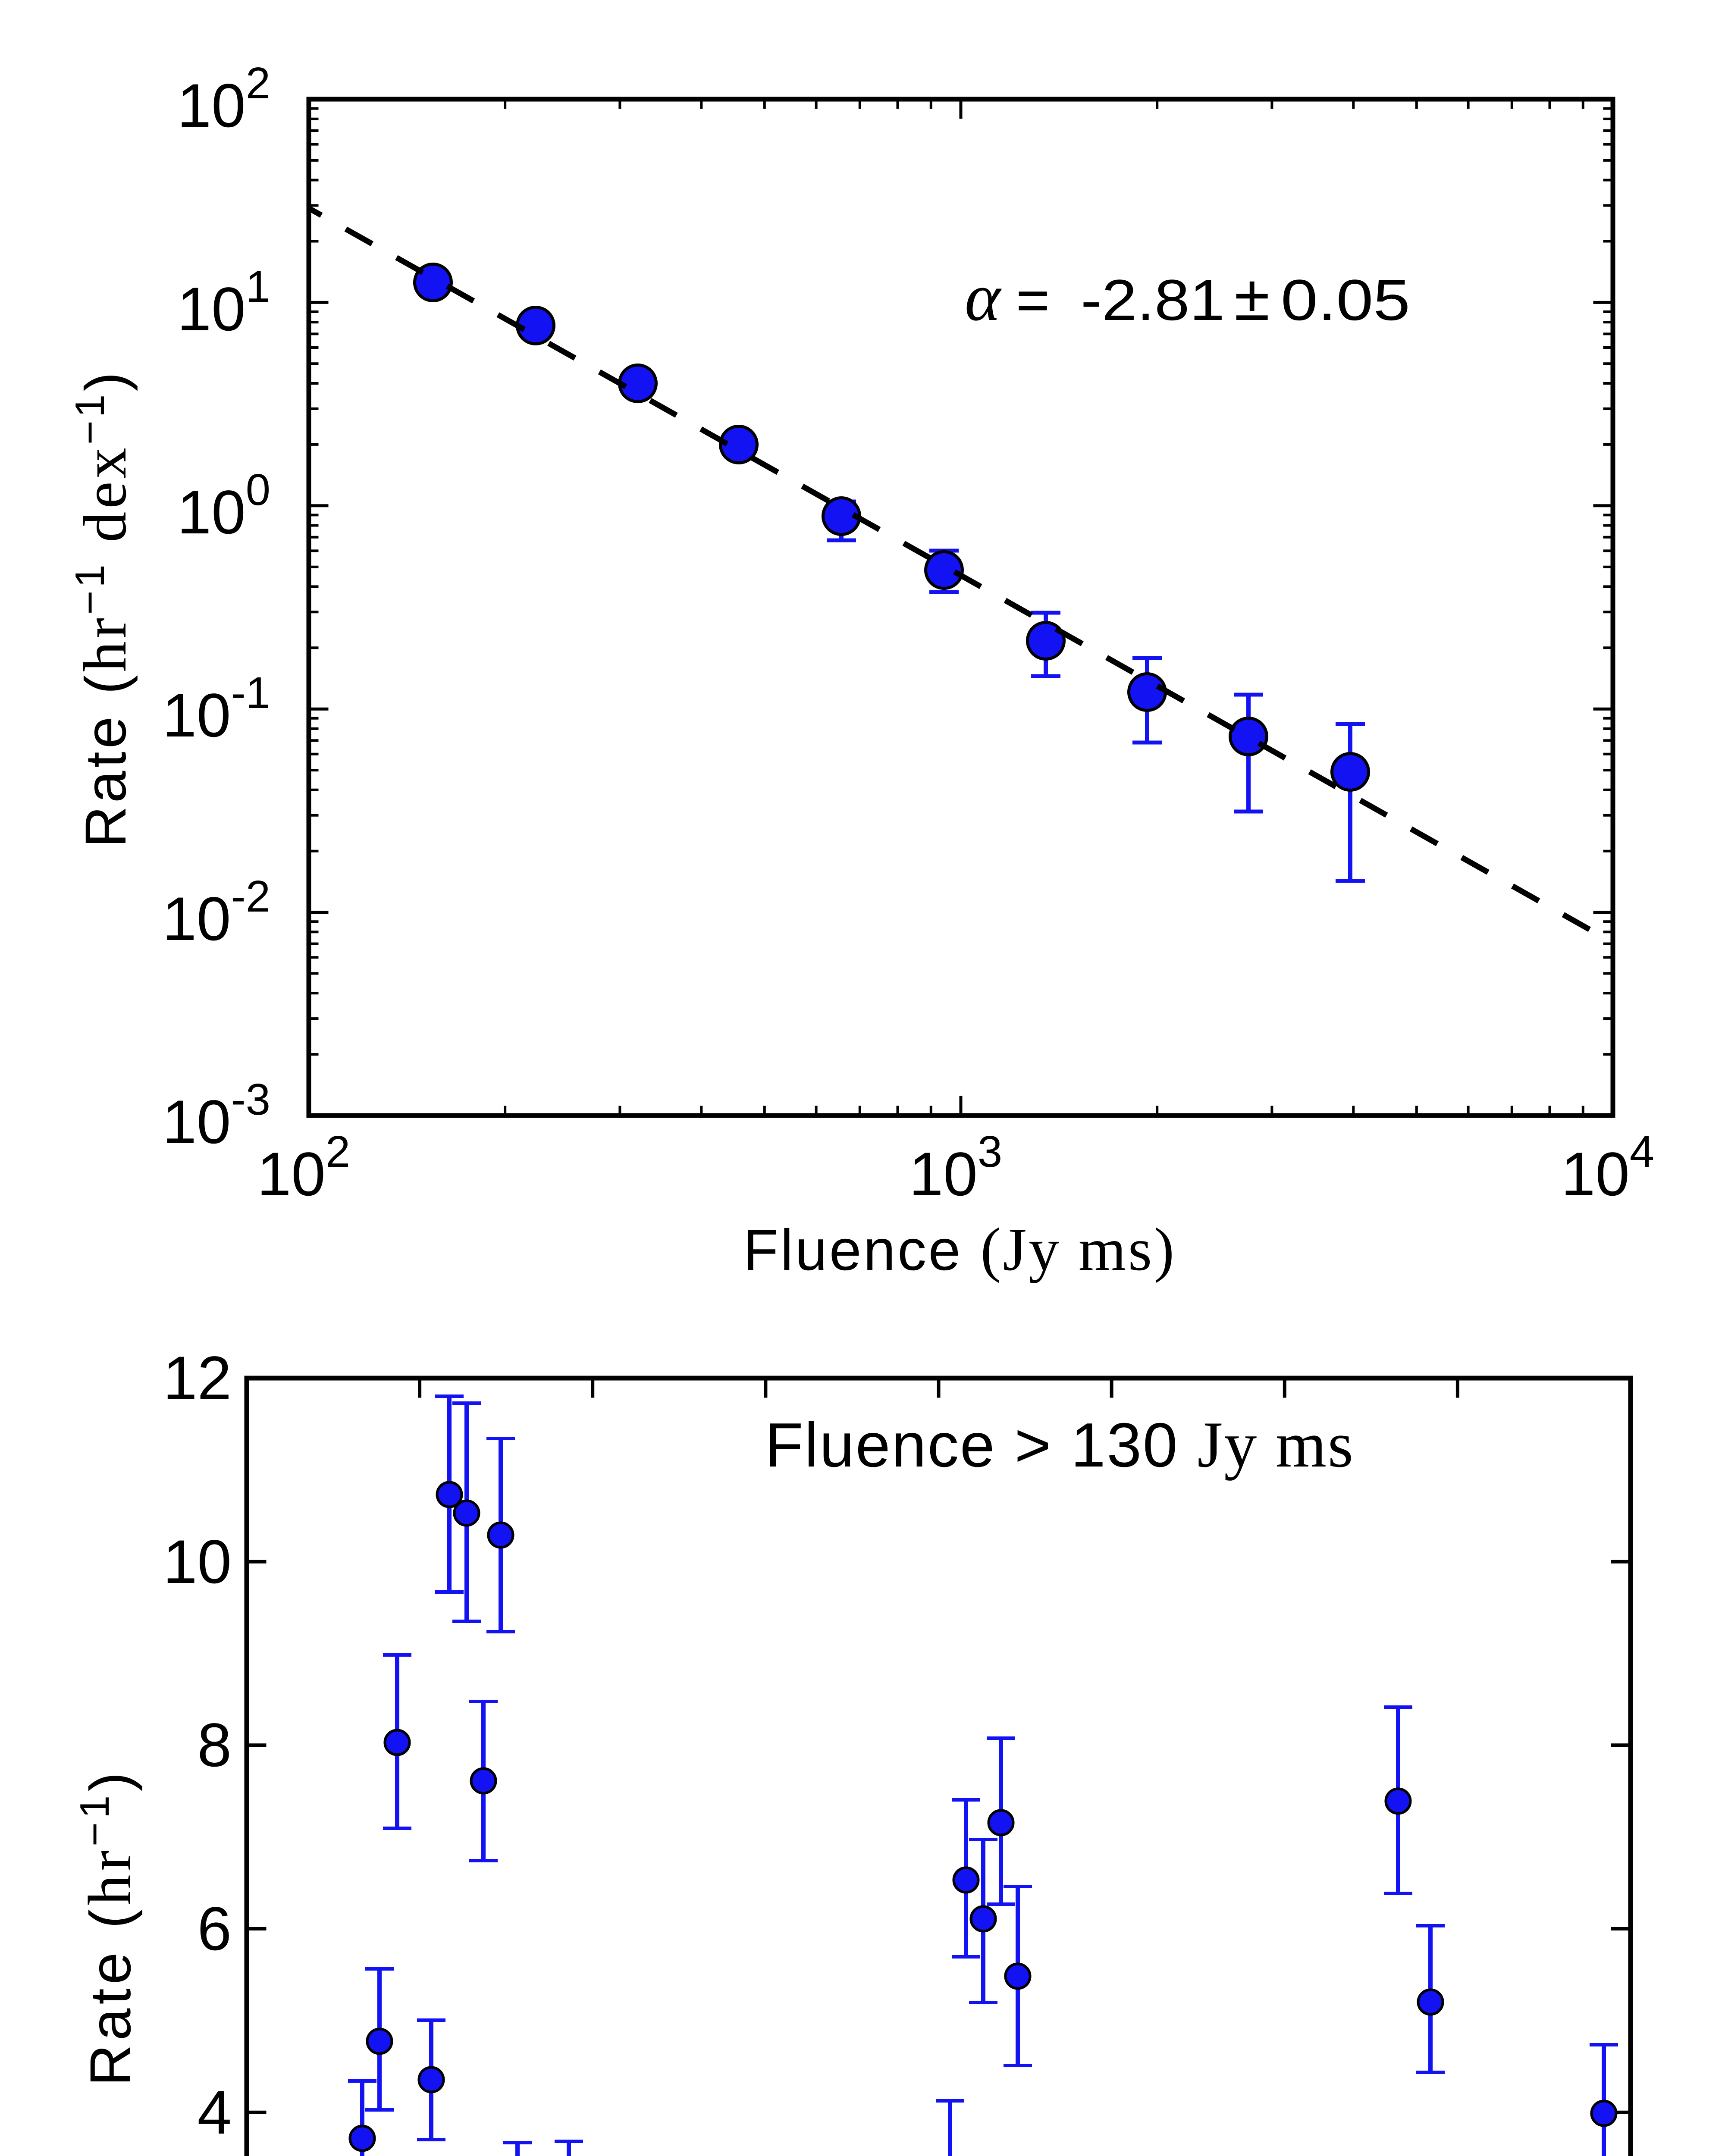 Image resolution: width=1725 pixels, height=2156 pixels. What do you see at coordinates (1187, 297) in the screenshot?
I see `svg-text:α=-2.81±0.05: α = -2.81 ±0.05` at bounding box center [1187, 297].